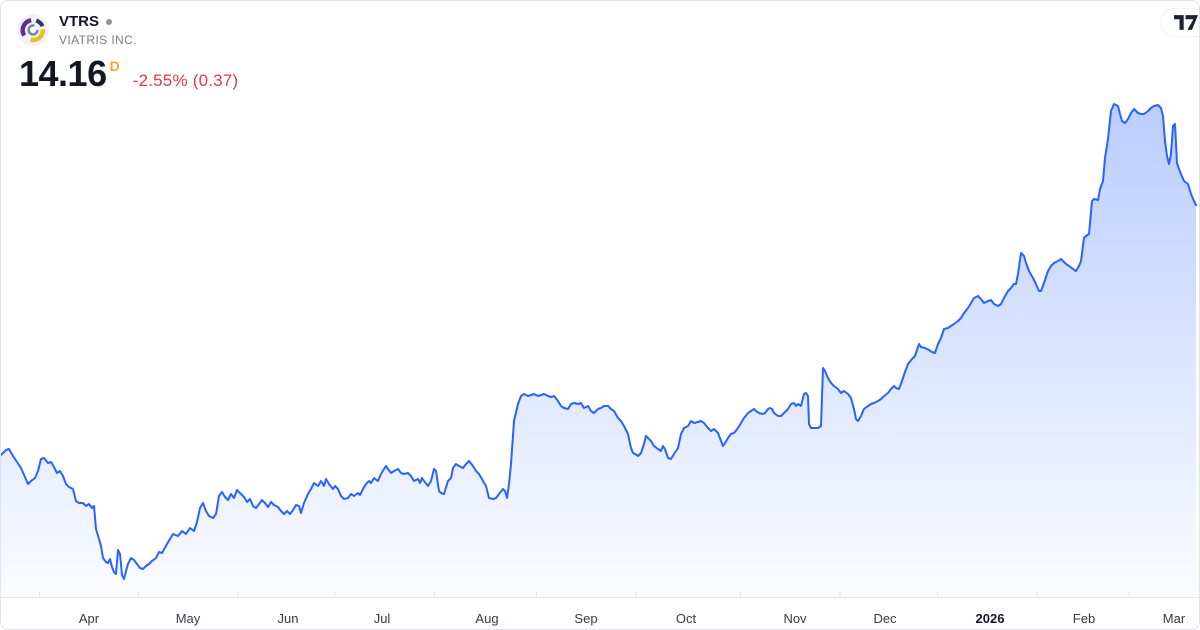  What do you see at coordinates (795, 618) in the screenshot?
I see `x-axis-label: Nov` at bounding box center [795, 618].